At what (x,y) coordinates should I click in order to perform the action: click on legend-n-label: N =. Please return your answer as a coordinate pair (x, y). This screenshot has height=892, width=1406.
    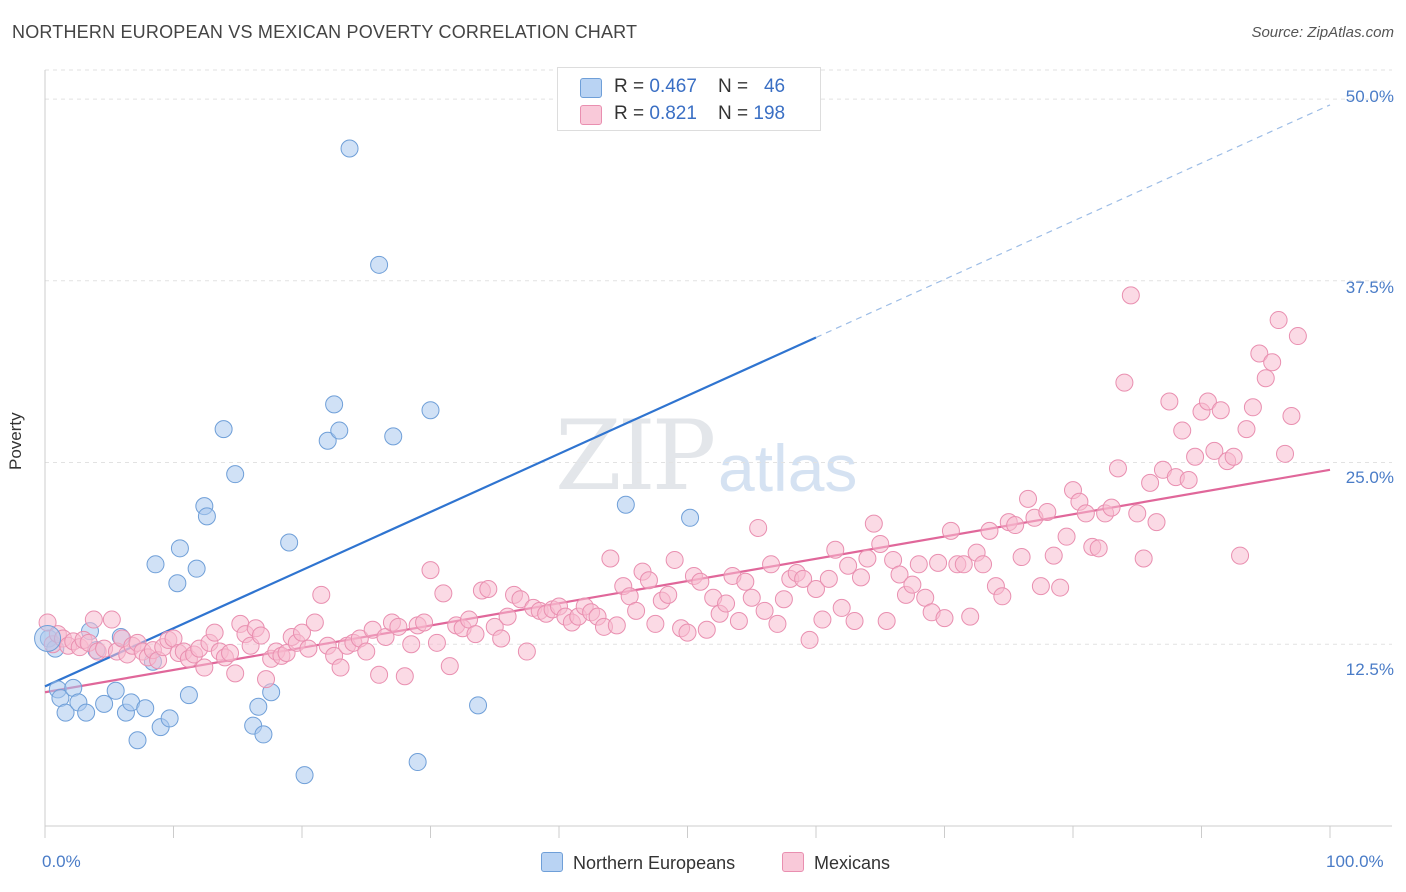
    Looking at the image, I should click on (736, 113).